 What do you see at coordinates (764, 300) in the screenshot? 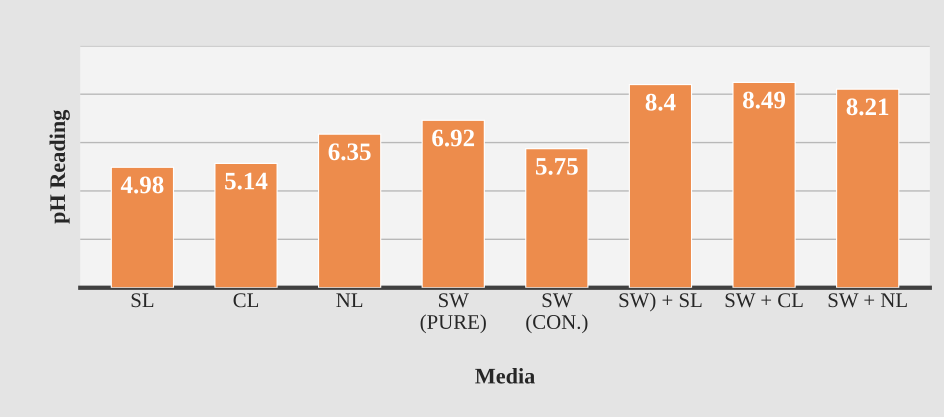
I see `x-tick-label: SW + CL` at bounding box center [764, 300].